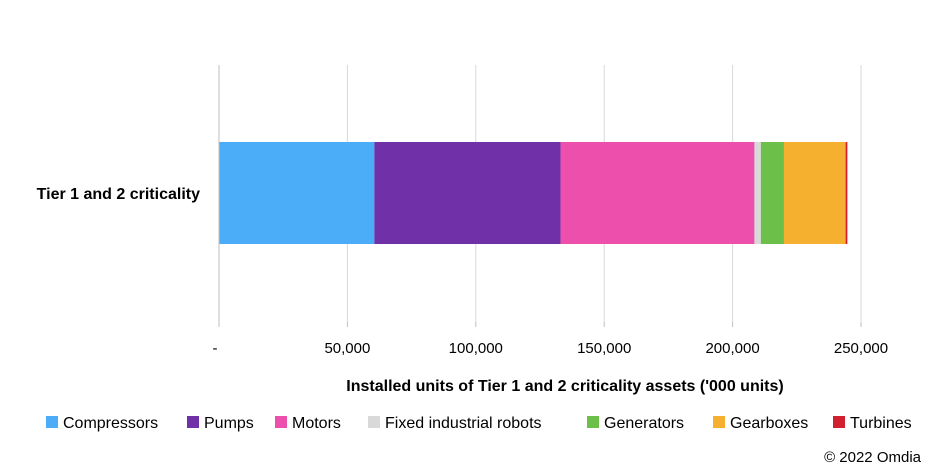 The width and height of the screenshot is (937, 472). What do you see at coordinates (316, 423) in the screenshot?
I see `legend-label: Motors` at bounding box center [316, 423].